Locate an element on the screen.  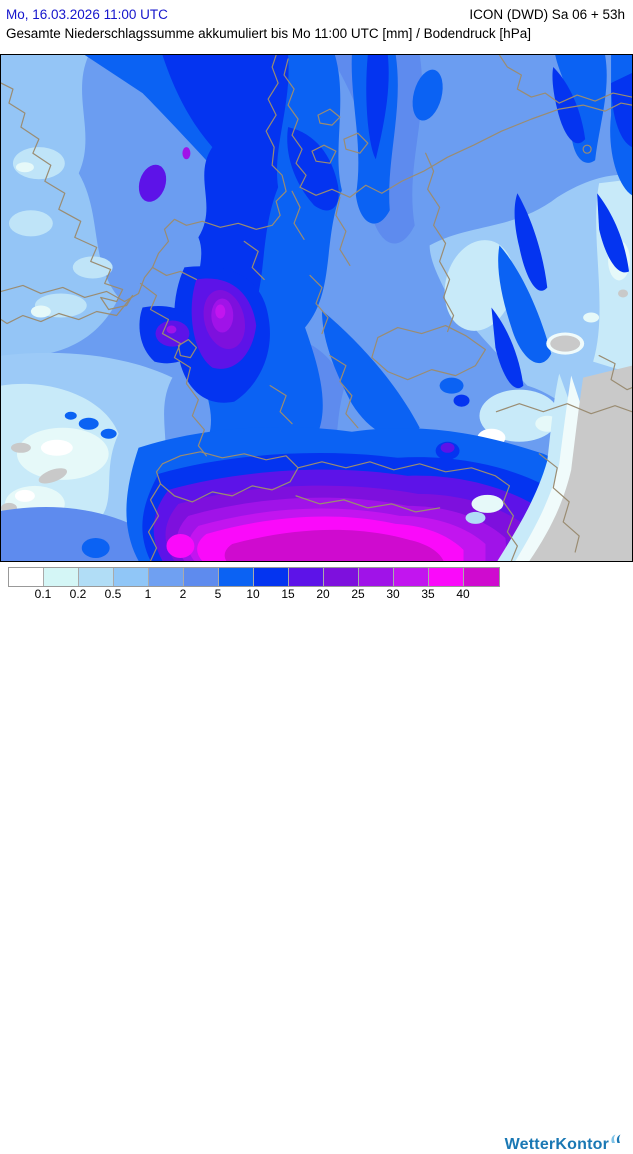
legend-tick-label: 1 is located at coordinates (148, 594).